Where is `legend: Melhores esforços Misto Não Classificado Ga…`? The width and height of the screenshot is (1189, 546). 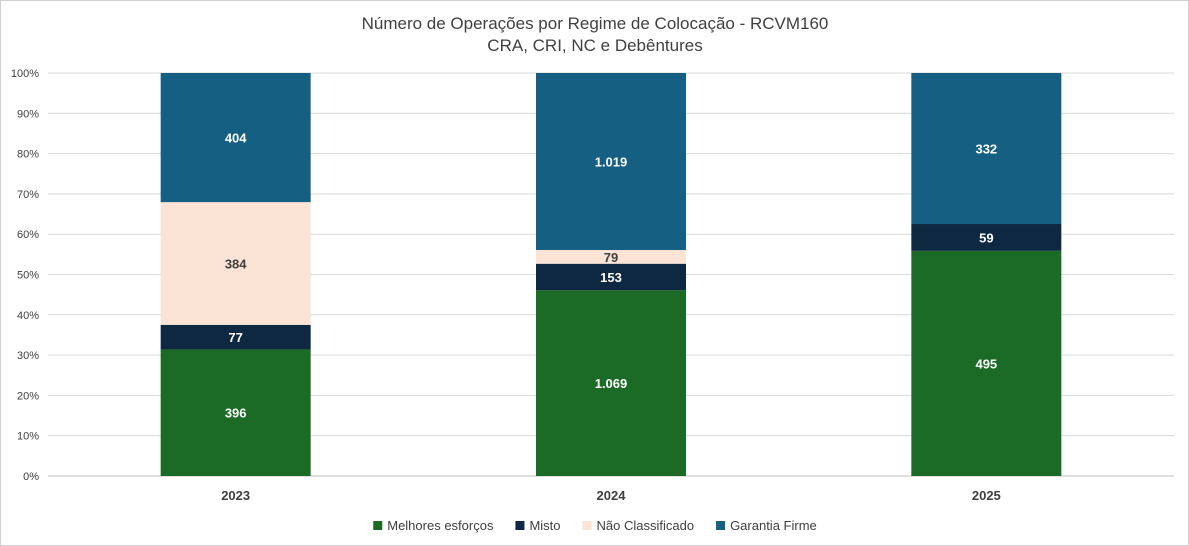
legend: Melhores esforços Misto Não Classificado Ga… is located at coordinates (595, 525).